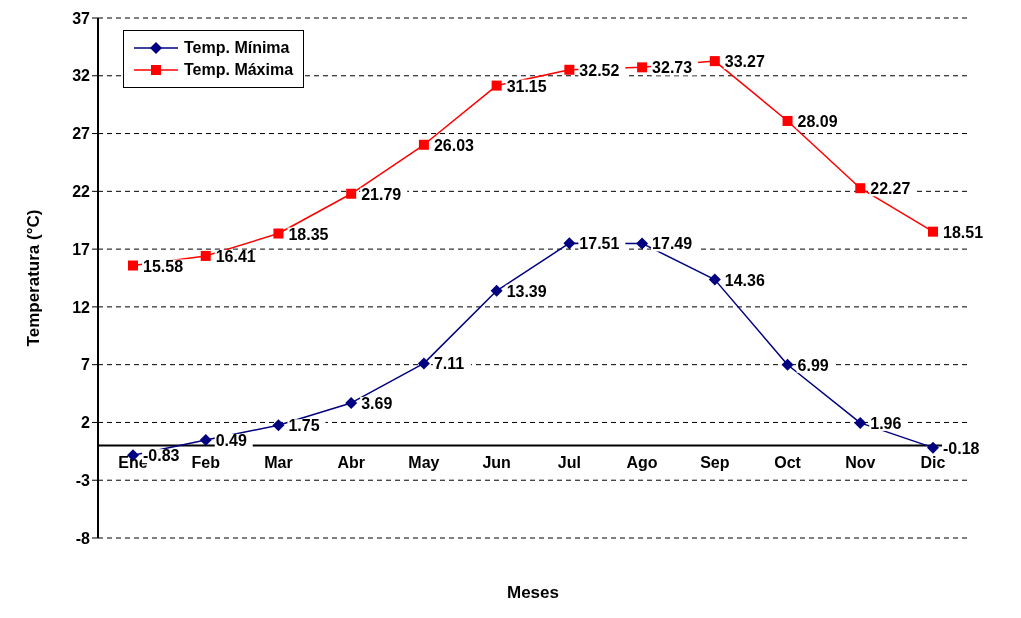 This screenshot has height=618, width=1021. What do you see at coordinates (381, 194) in the screenshot?
I see `data-label: 21.79` at bounding box center [381, 194].